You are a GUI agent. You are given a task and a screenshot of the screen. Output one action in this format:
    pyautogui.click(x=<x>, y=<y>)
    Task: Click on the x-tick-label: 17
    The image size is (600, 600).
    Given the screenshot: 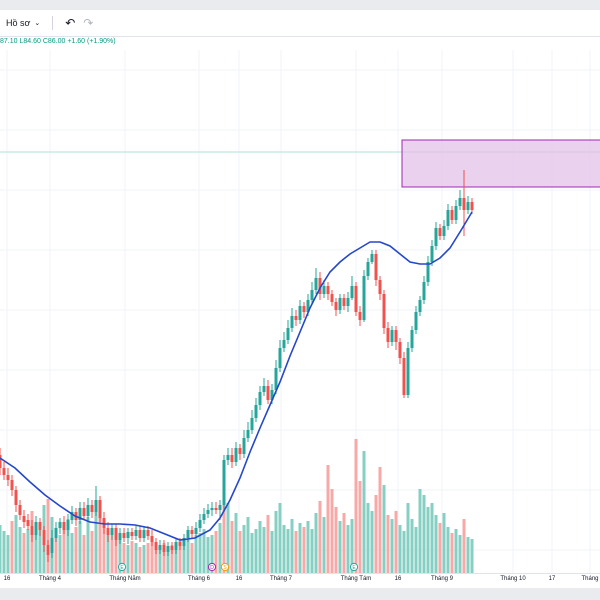 What is the action you would take?
    pyautogui.click(x=552, y=579)
    